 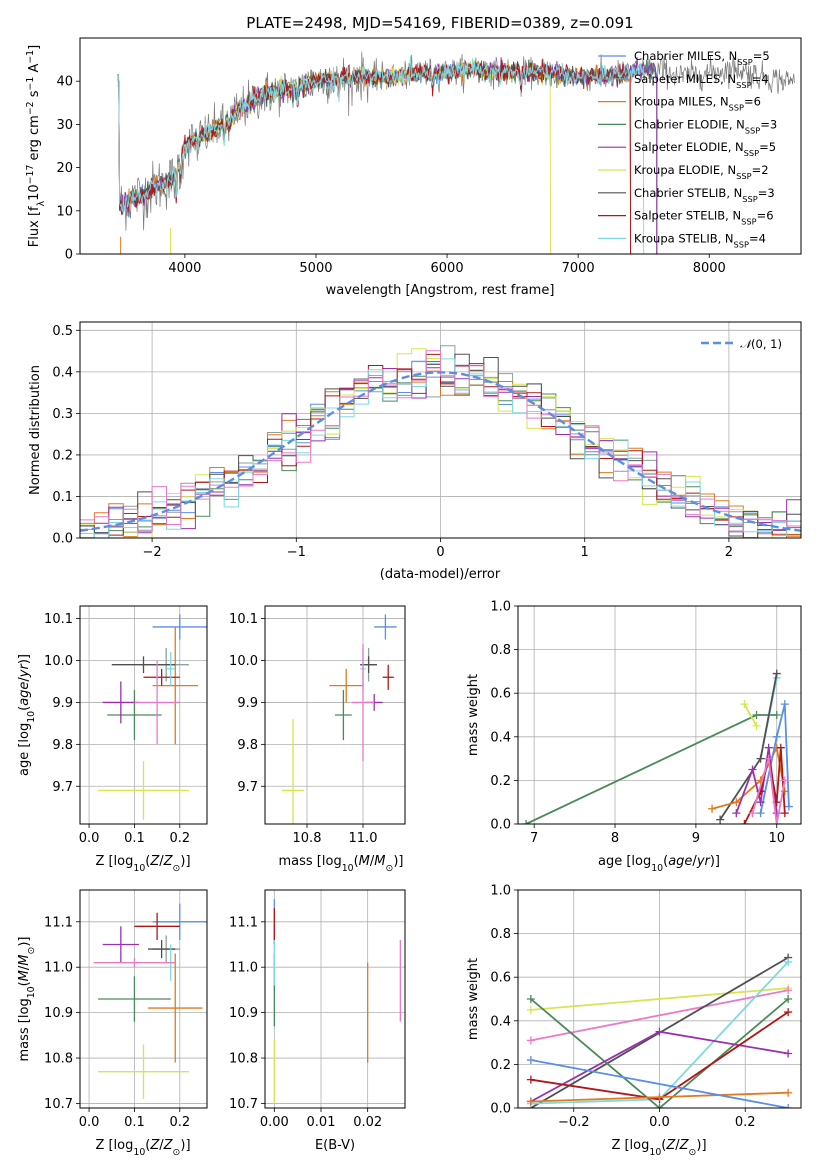 I want to click on y-axis-label: Normed distribution, so click(x=35, y=430).